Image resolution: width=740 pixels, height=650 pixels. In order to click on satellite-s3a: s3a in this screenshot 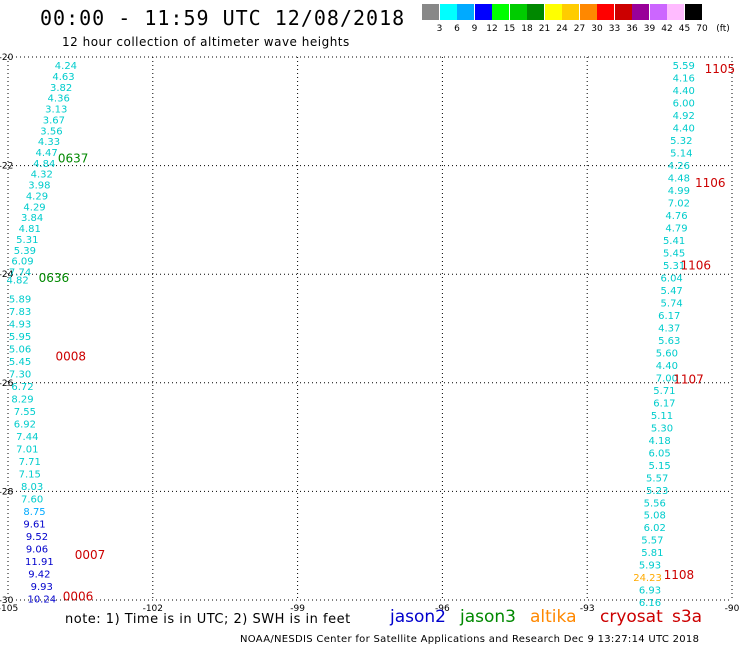, I will do `click(687, 617)`.